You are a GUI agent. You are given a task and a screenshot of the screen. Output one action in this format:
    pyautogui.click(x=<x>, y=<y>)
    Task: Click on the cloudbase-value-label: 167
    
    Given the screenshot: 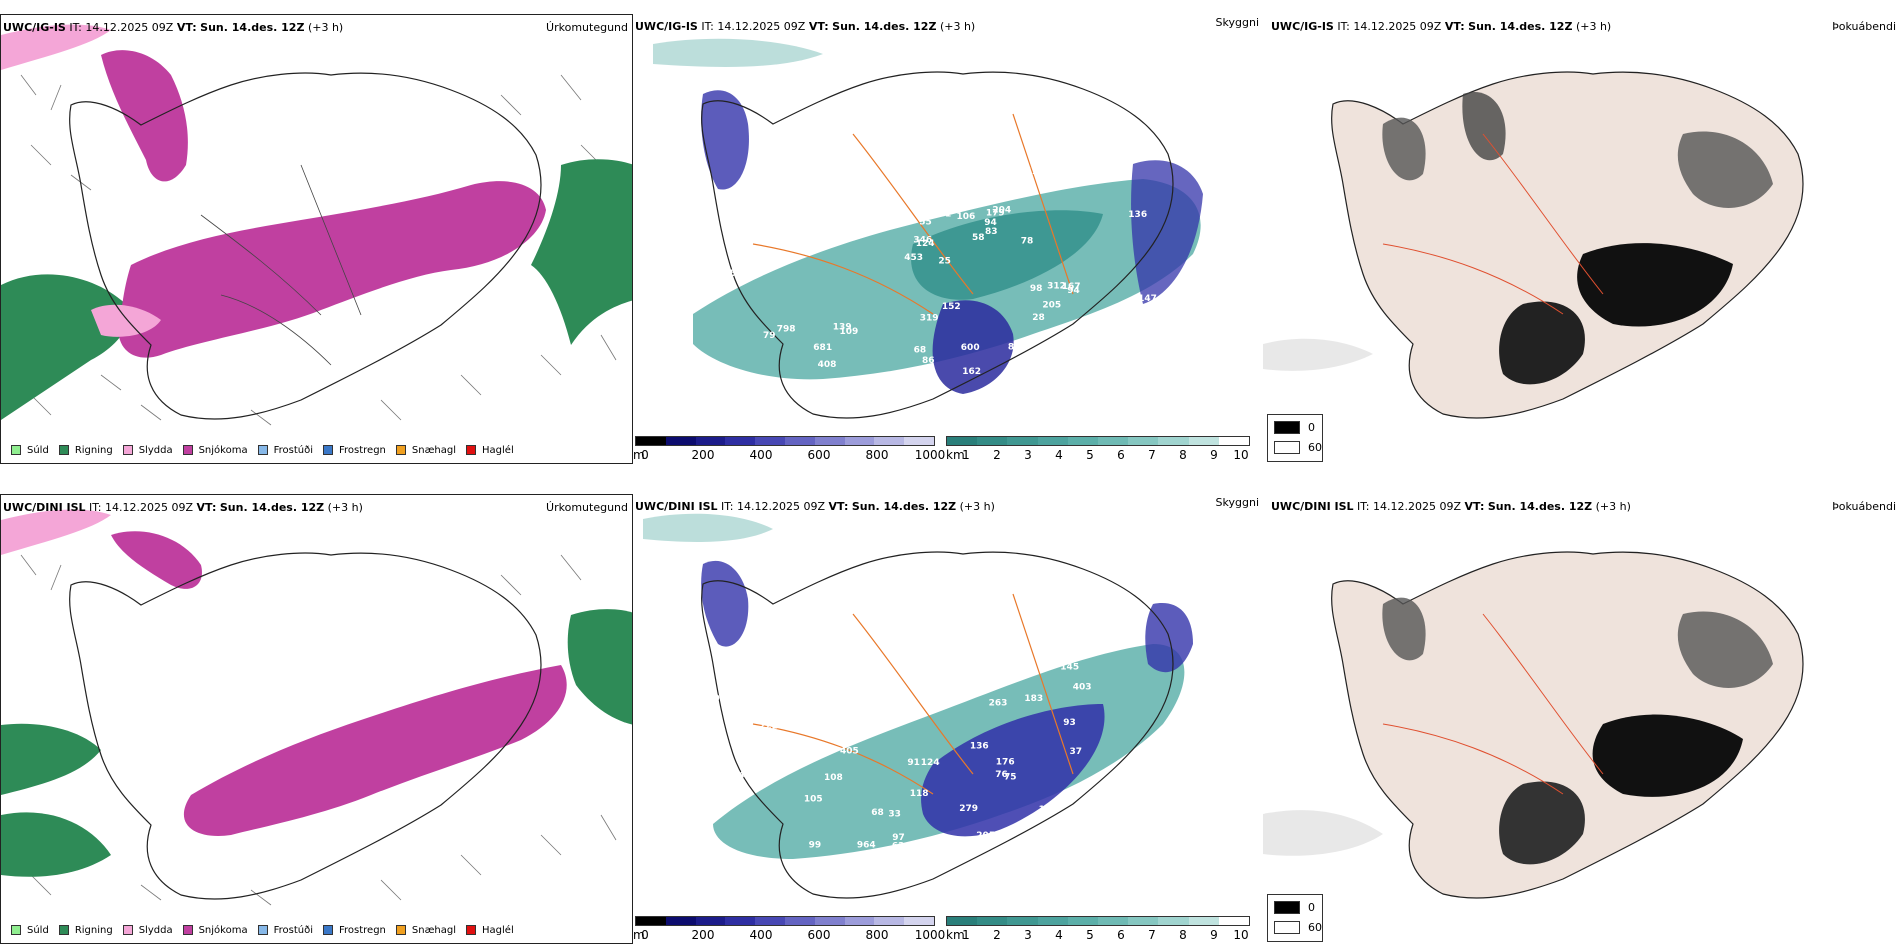 What is the action you would take?
    pyautogui.click(x=1071, y=287)
    